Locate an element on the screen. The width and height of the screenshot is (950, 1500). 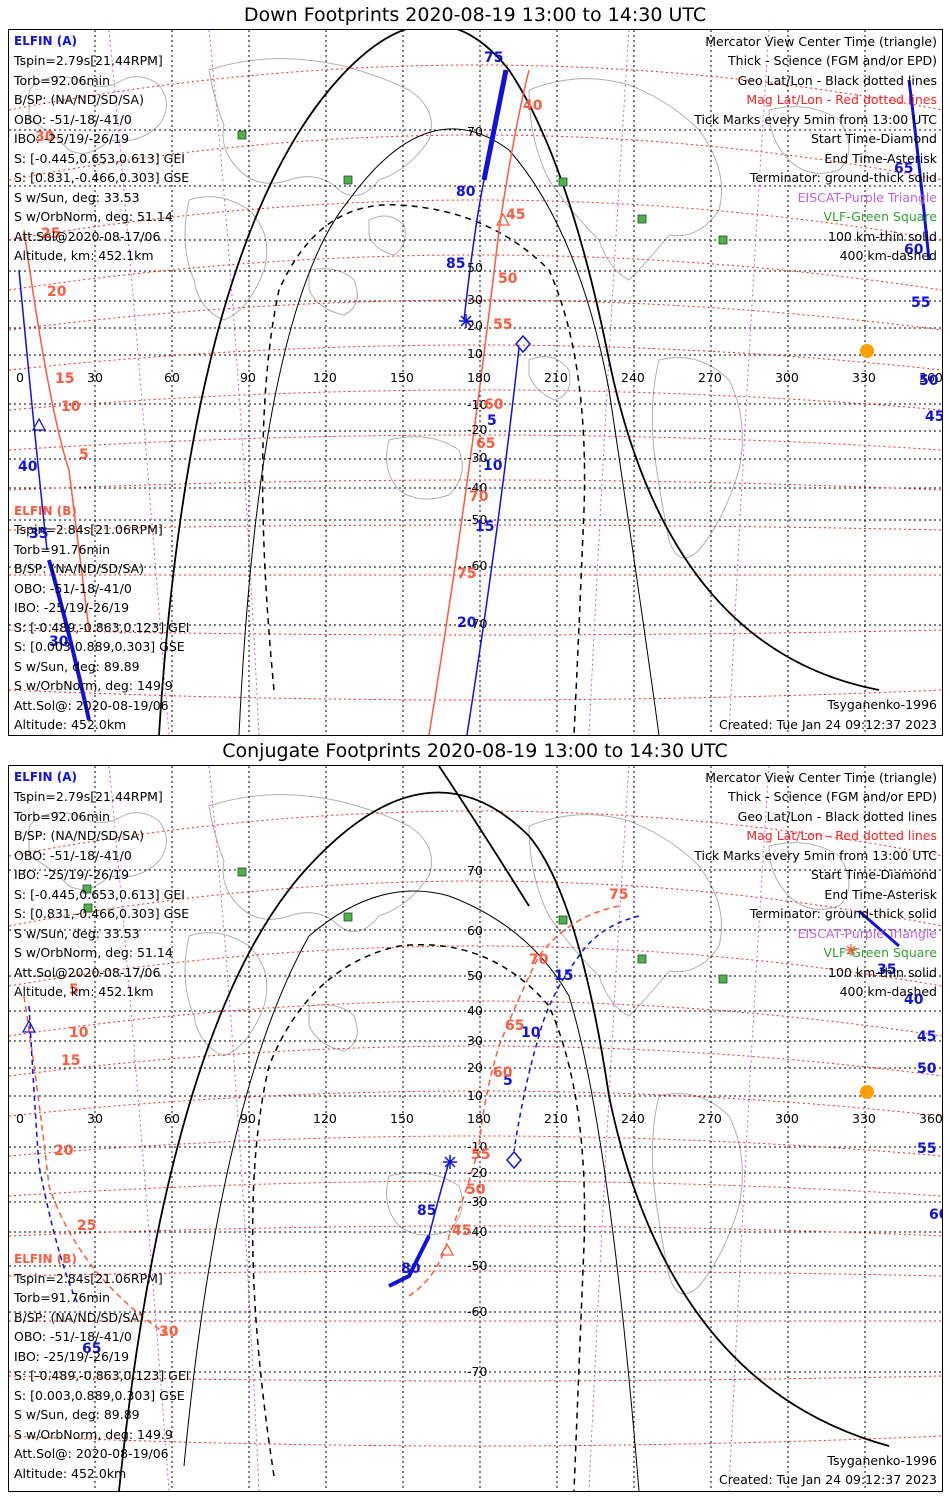
elfin-b-info-line: Torb=91.76min is located at coordinates (62, 1297).